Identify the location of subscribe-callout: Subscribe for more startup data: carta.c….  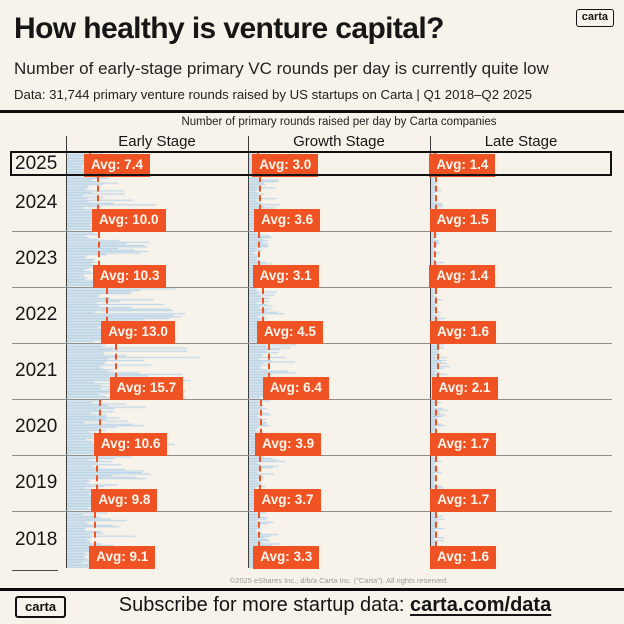
(335, 605).